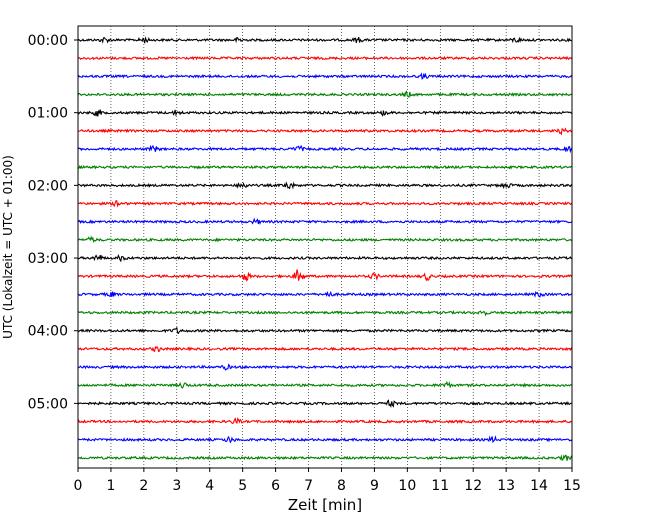  Describe the element at coordinates (325, 505) in the screenshot. I see `x-axis-label: Zeit [min]` at that location.